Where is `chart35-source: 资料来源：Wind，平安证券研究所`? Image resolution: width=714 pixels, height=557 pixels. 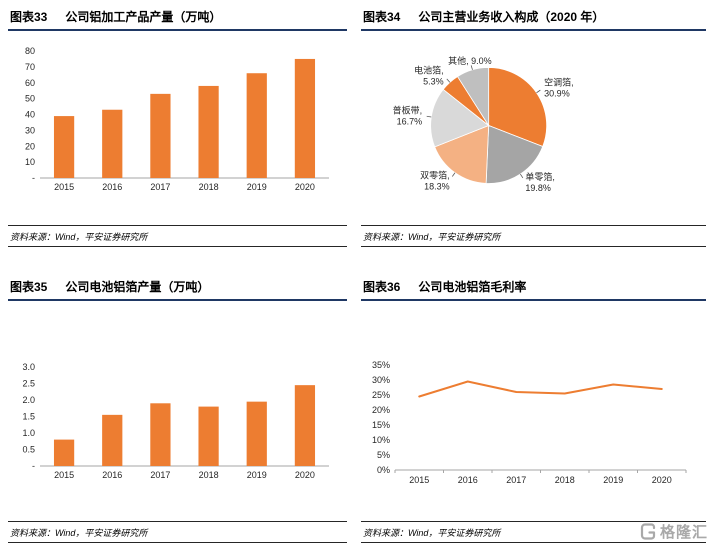 chart35-source: 资料来源：Wind，平安证券研究所 is located at coordinates (177, 532).